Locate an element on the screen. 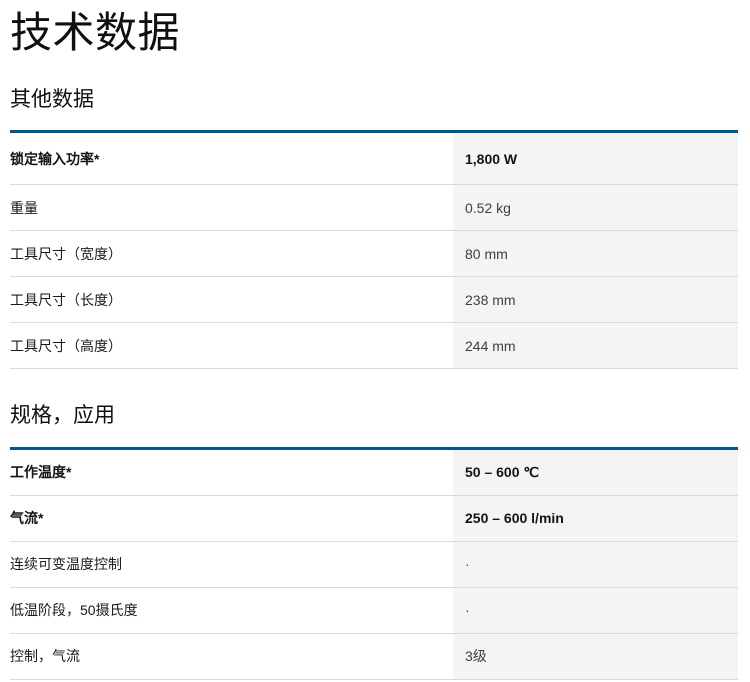 Image resolution: width=750 pixels, height=682 pixels. section-heading-specs-application: 规格，应用 is located at coordinates (62, 416).